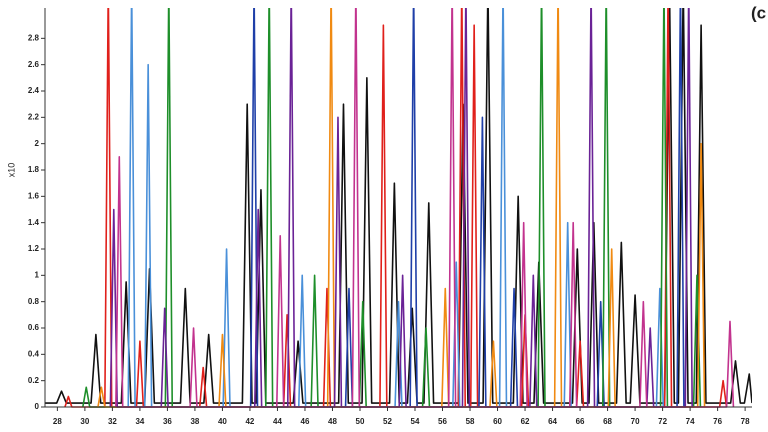  I want to click on x-tick-label: 32, so click(112, 421).